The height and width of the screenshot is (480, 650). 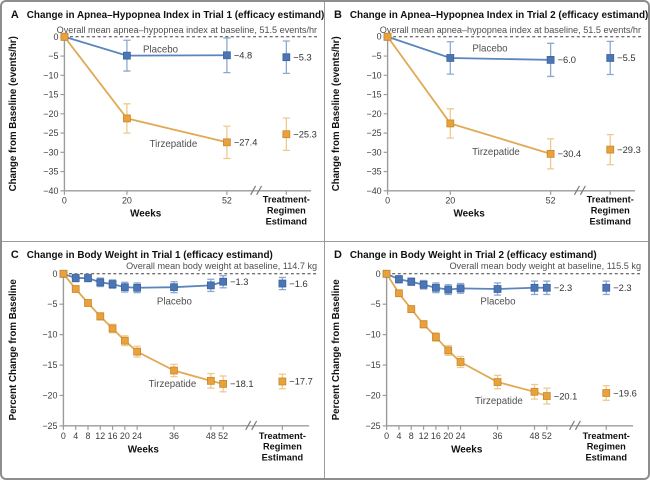 I want to click on x-tick-label: 52, so click(x=547, y=435).